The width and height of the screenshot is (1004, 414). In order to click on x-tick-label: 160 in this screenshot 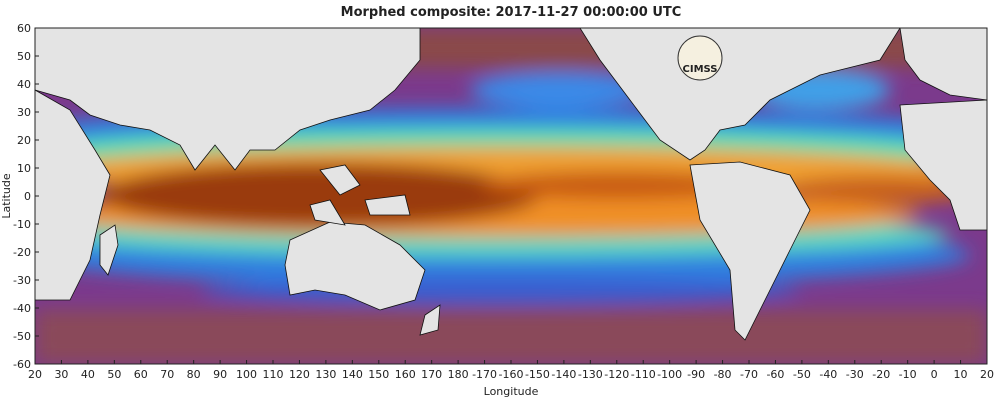, I will do `click(405, 374)`.